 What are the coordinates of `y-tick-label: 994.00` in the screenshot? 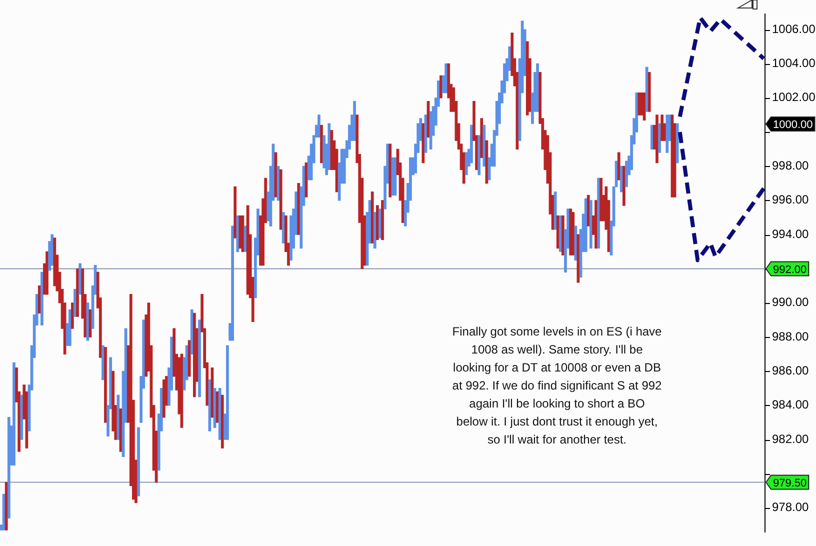 It's located at (791, 233).